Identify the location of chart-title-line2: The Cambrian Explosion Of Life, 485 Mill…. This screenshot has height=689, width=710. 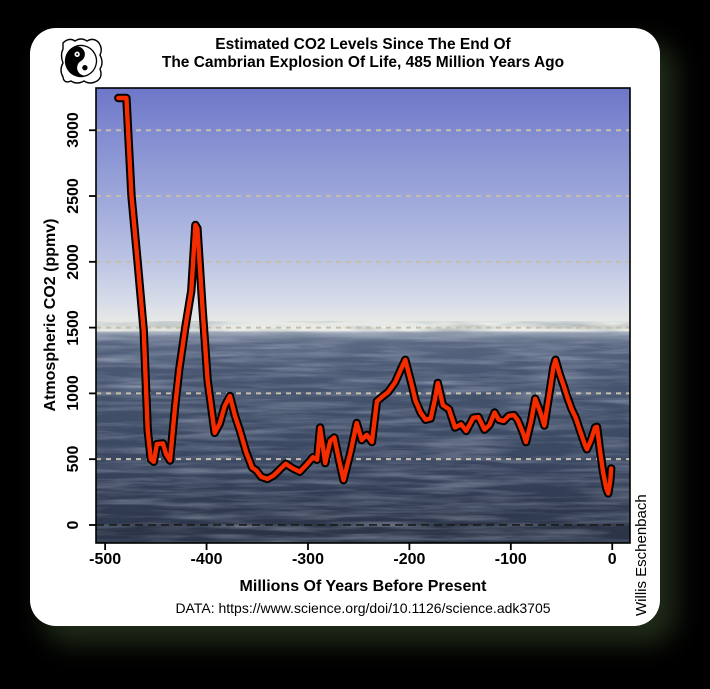
(363, 62).